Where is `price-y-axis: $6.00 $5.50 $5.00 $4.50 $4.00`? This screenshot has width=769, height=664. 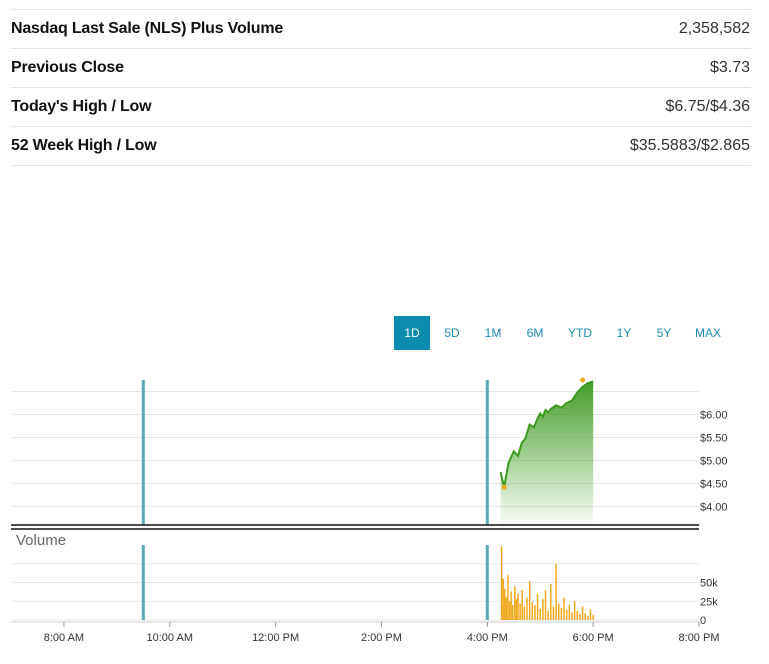 price-y-axis: $6.00 $5.50 $5.00 $4.50 $4.00 is located at coordinates (714, 462).